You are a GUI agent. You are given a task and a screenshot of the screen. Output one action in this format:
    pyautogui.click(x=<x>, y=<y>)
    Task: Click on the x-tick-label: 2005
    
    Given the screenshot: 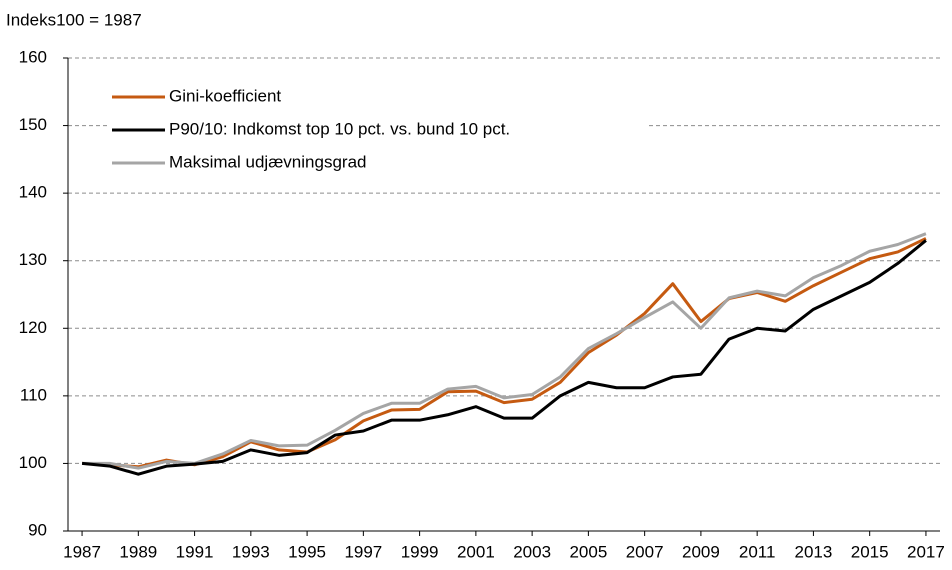 What is the action you would take?
    pyautogui.click(x=588, y=551)
    